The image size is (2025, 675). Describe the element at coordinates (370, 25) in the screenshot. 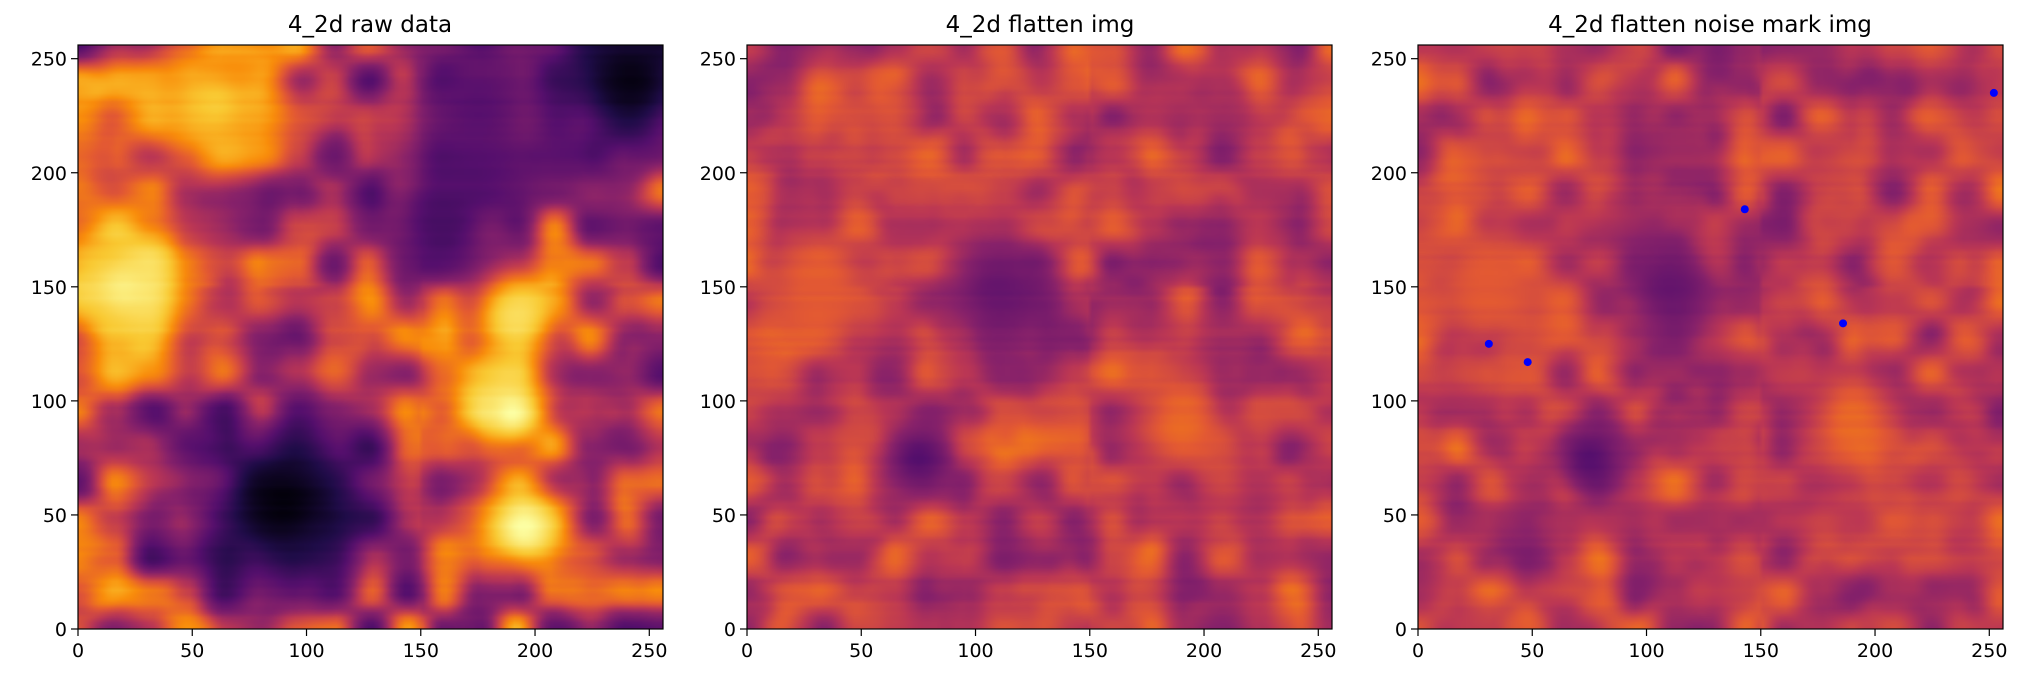

I see `panel-title: 4_2d raw data` at that location.